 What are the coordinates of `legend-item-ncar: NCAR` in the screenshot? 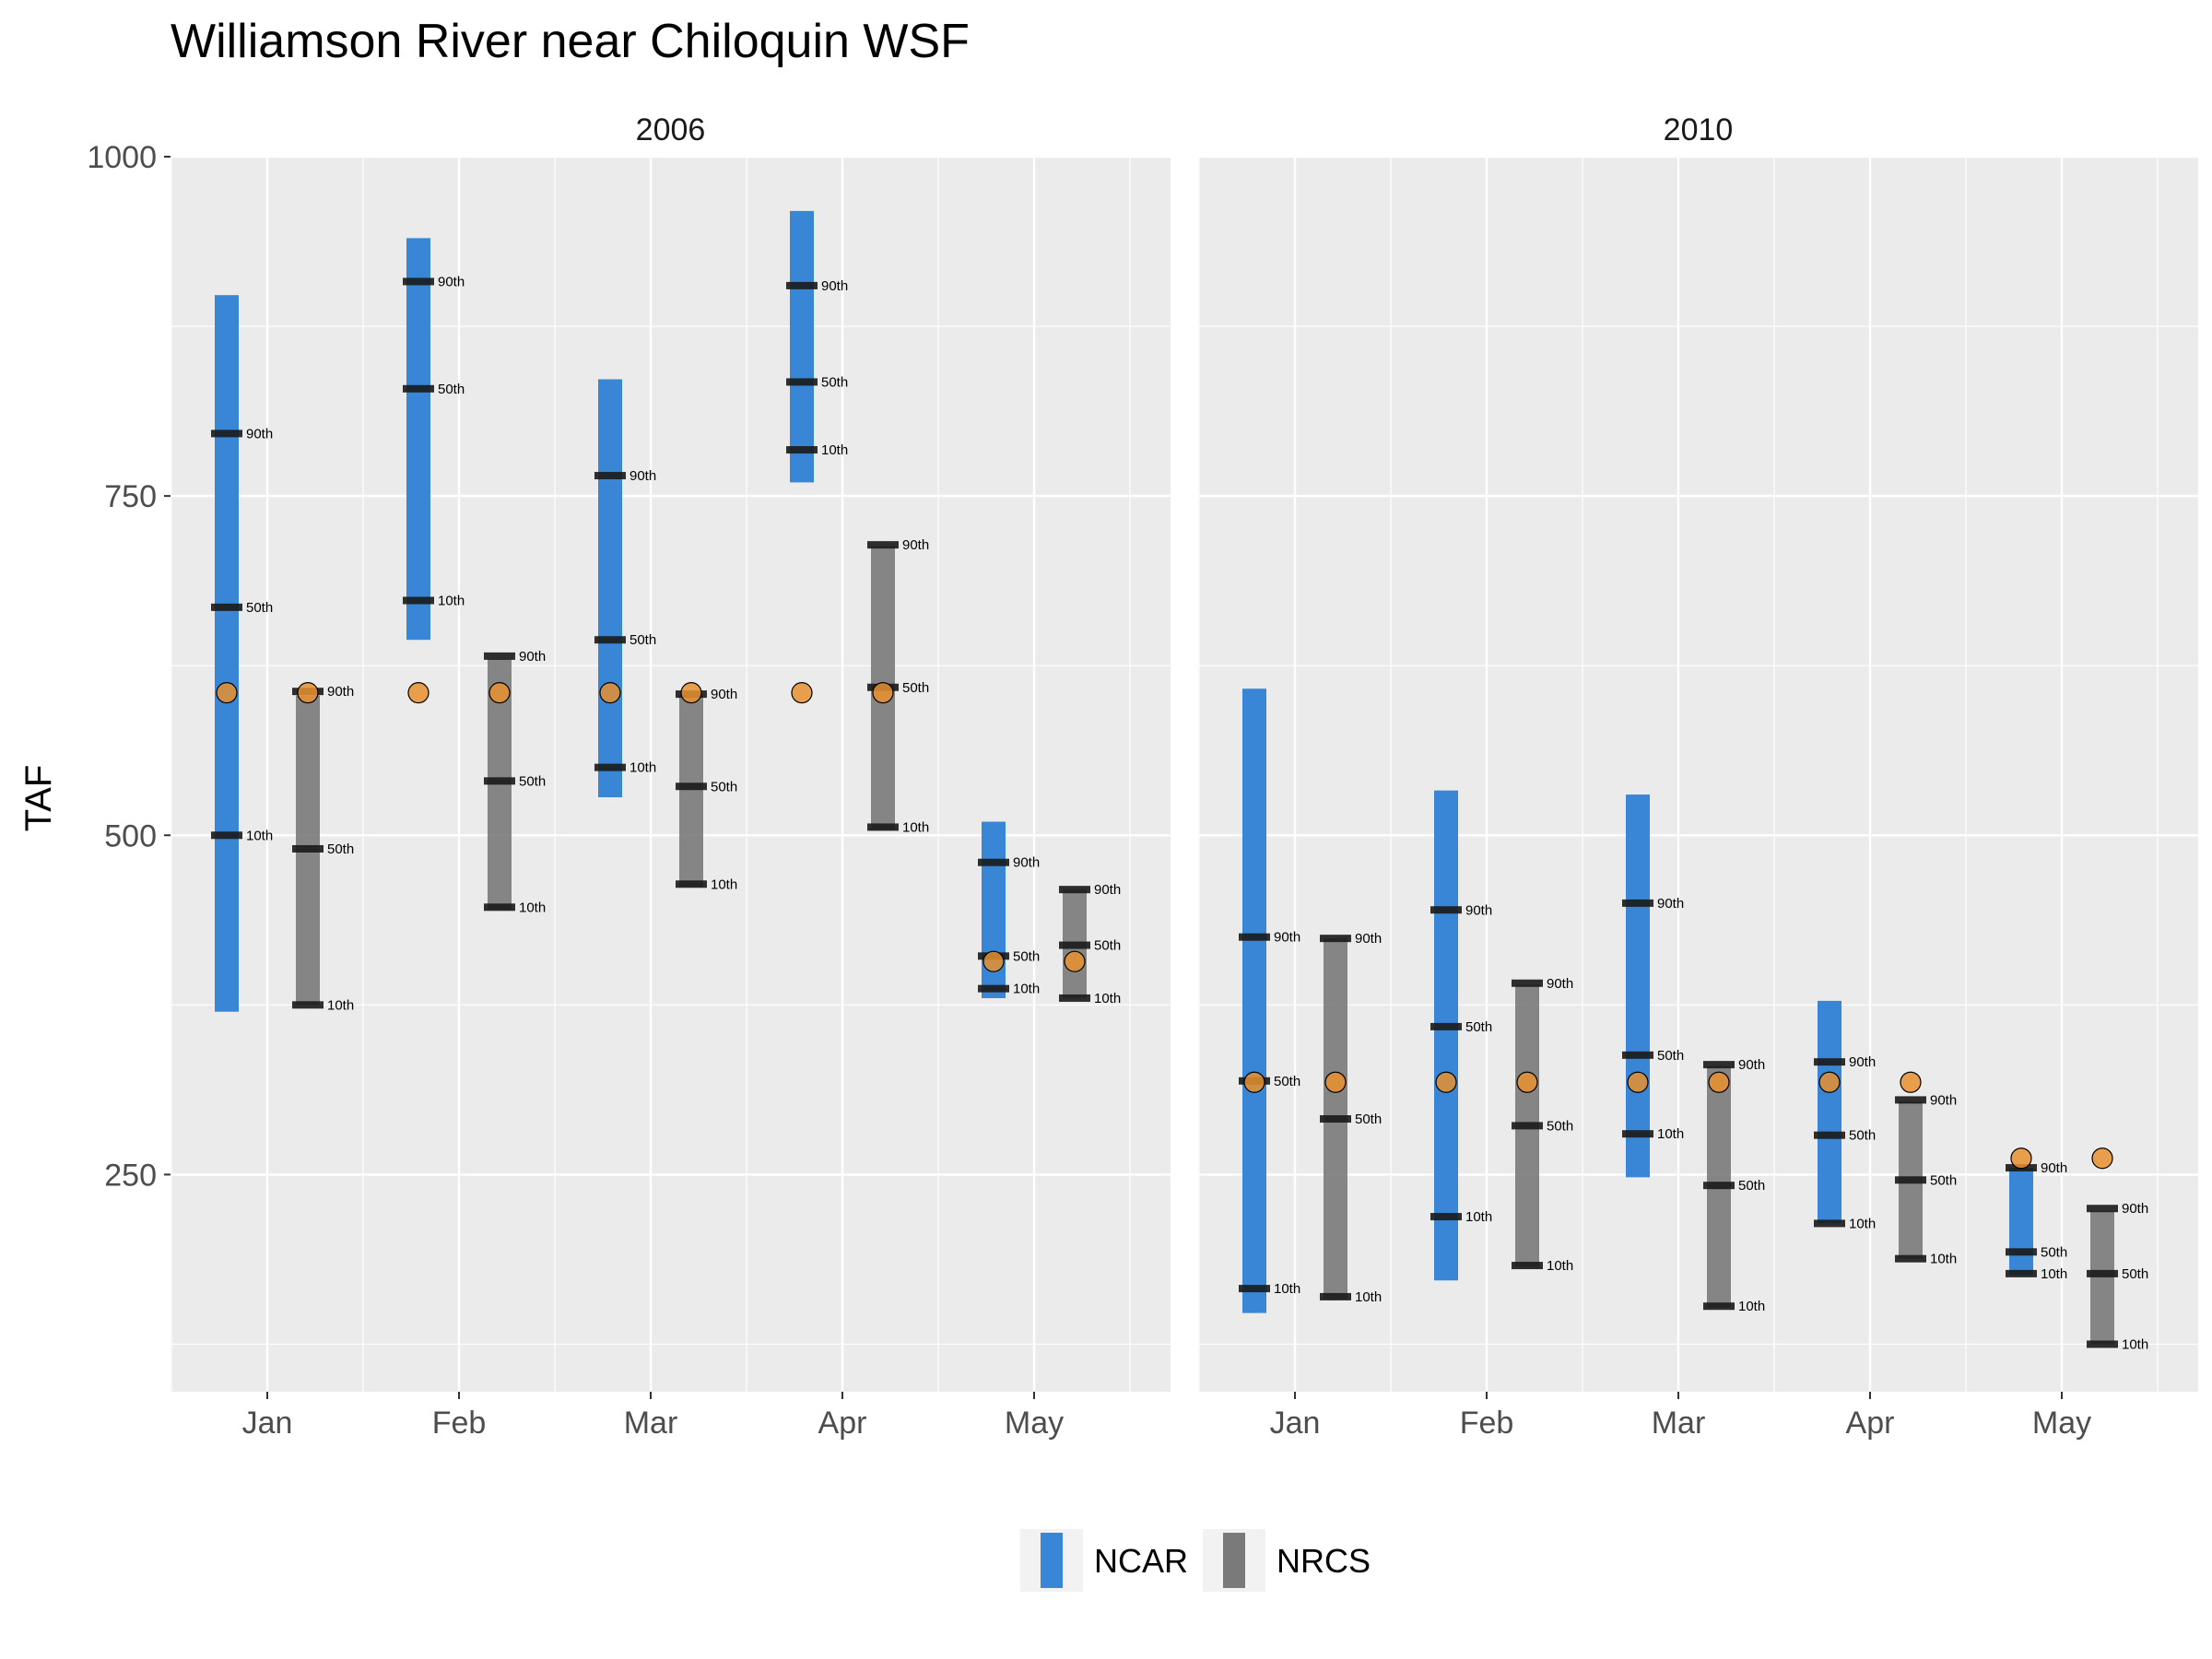 It's located at (1104, 1560).